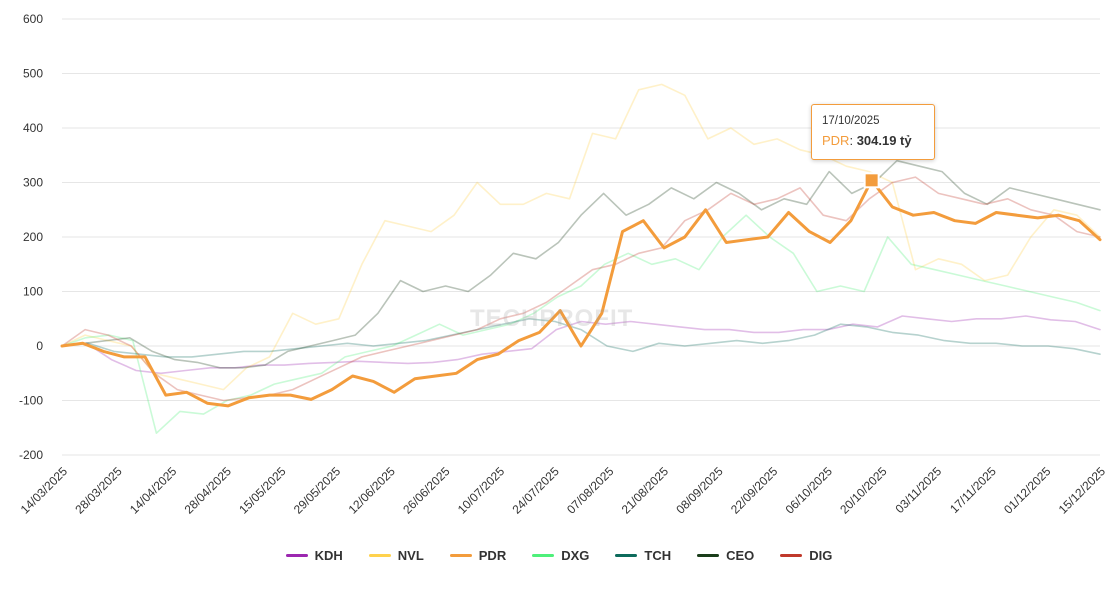 This screenshot has height=597, width=1118. Describe the element at coordinates (410, 555) in the screenshot. I see `legend-label: NVL` at that location.